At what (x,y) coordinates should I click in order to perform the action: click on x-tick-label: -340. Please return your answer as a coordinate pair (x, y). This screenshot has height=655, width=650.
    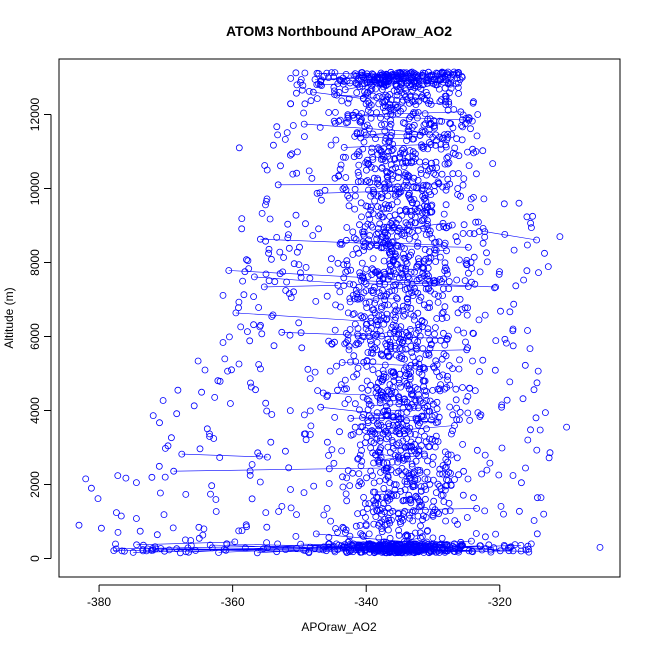
    Looking at the image, I should click on (366, 602).